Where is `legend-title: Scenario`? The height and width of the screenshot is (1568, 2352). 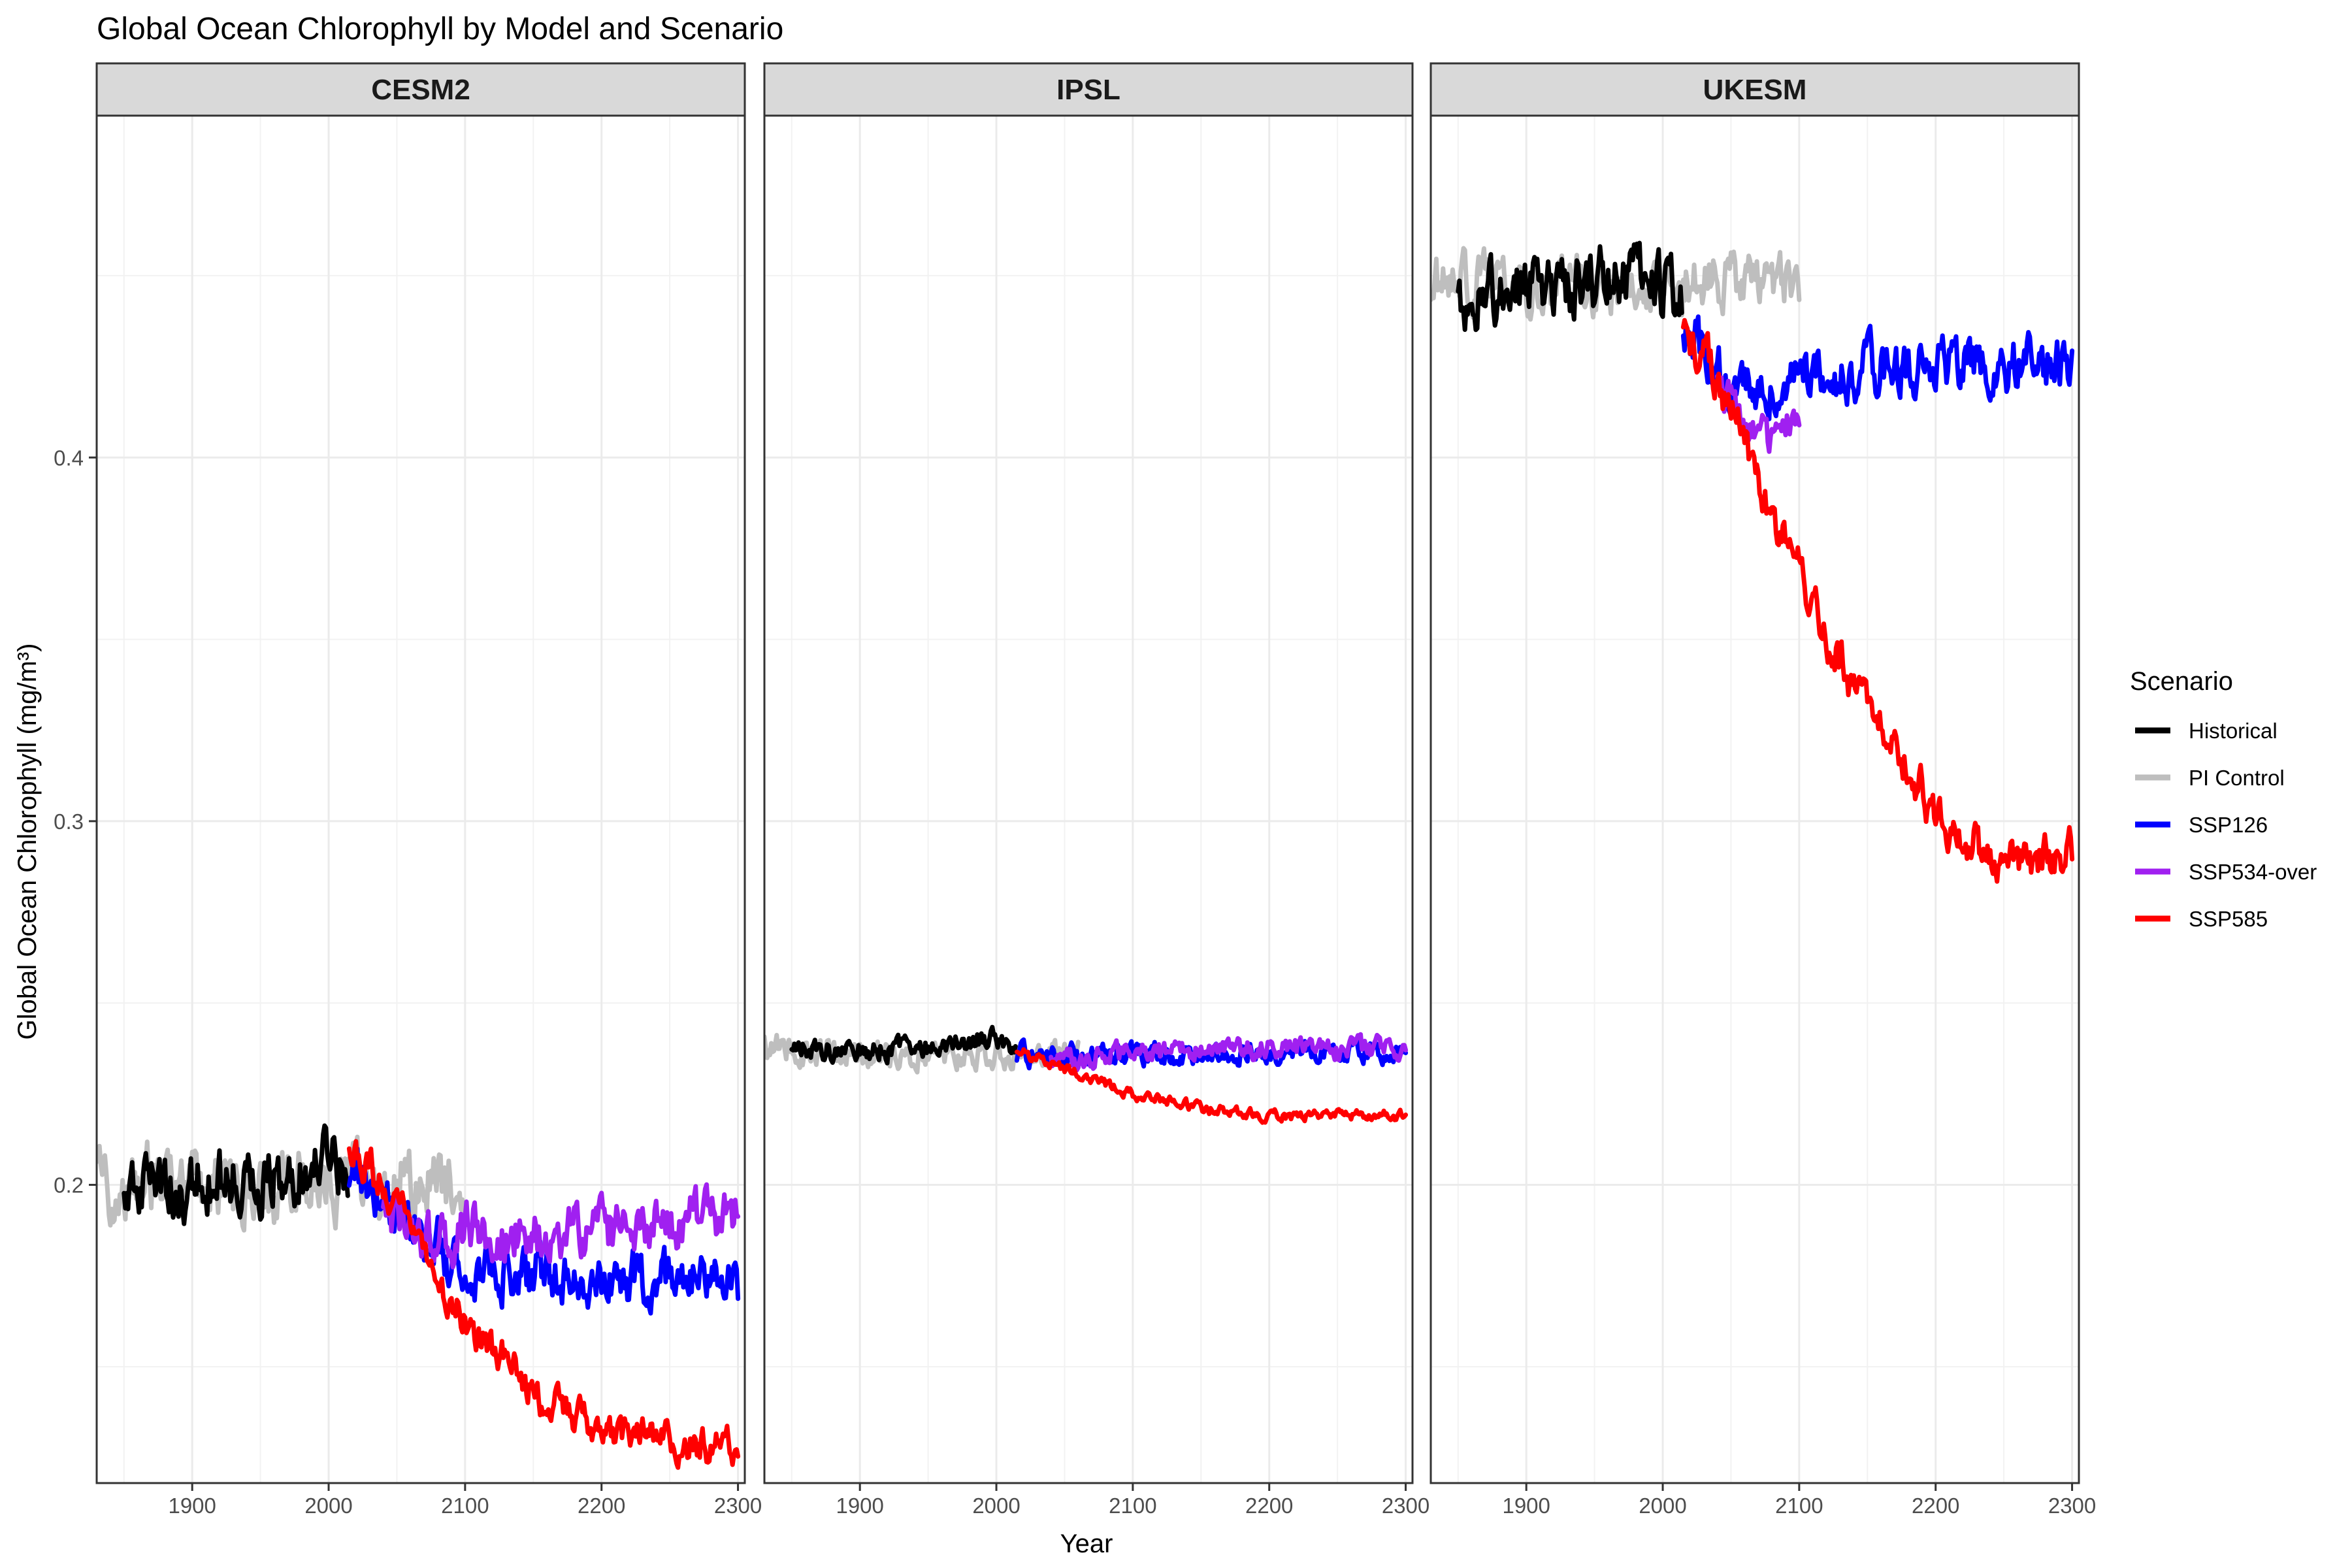
legend-title: Scenario is located at coordinates (2181, 681).